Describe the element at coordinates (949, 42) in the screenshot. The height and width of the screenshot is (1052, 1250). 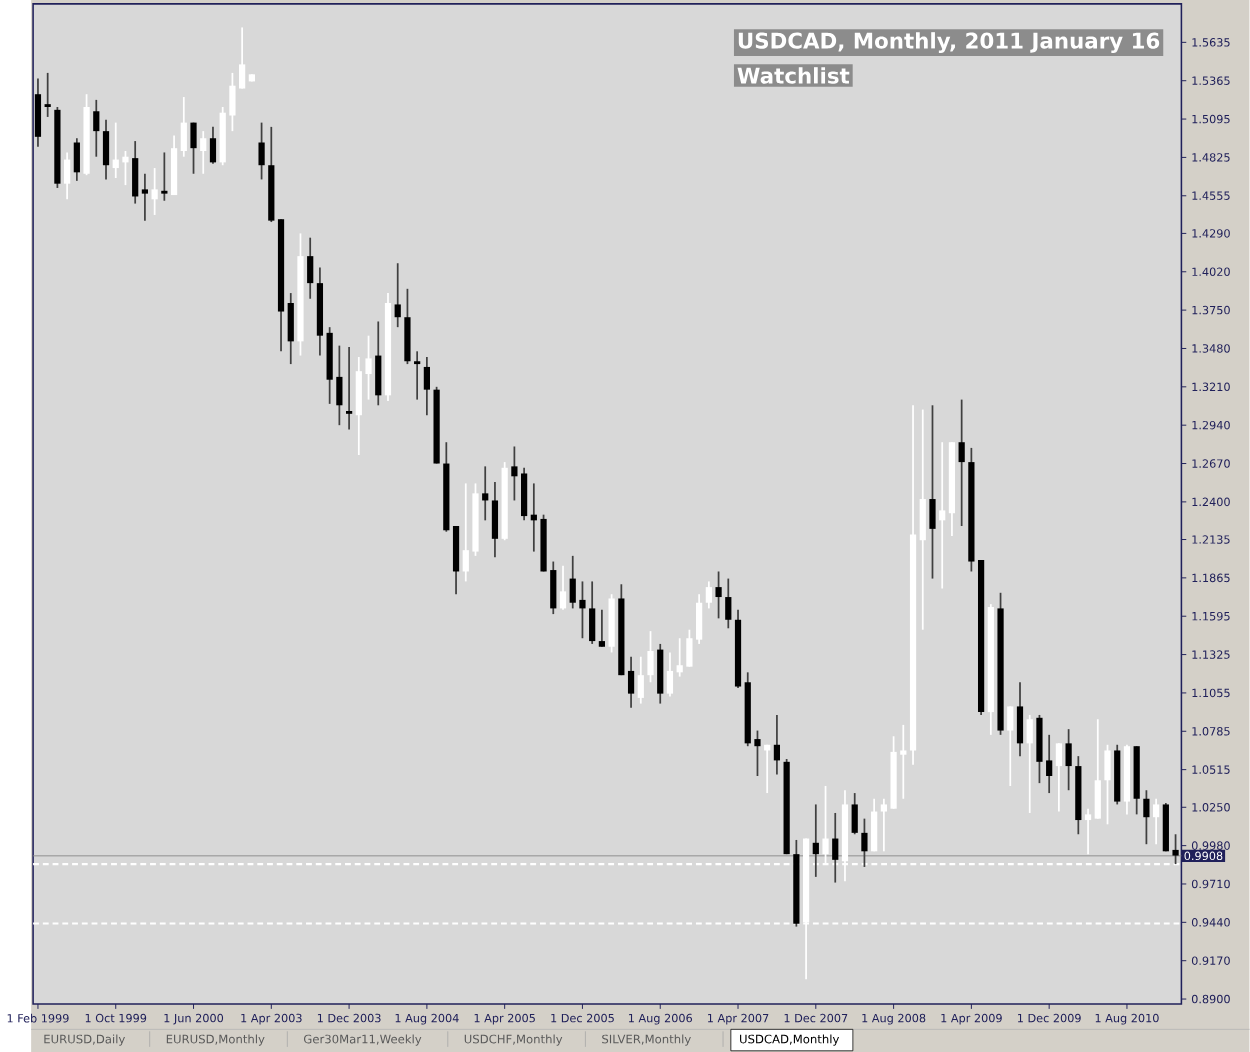
I see `text: USDCAD, Monthly, 2011 January 16` at that location.